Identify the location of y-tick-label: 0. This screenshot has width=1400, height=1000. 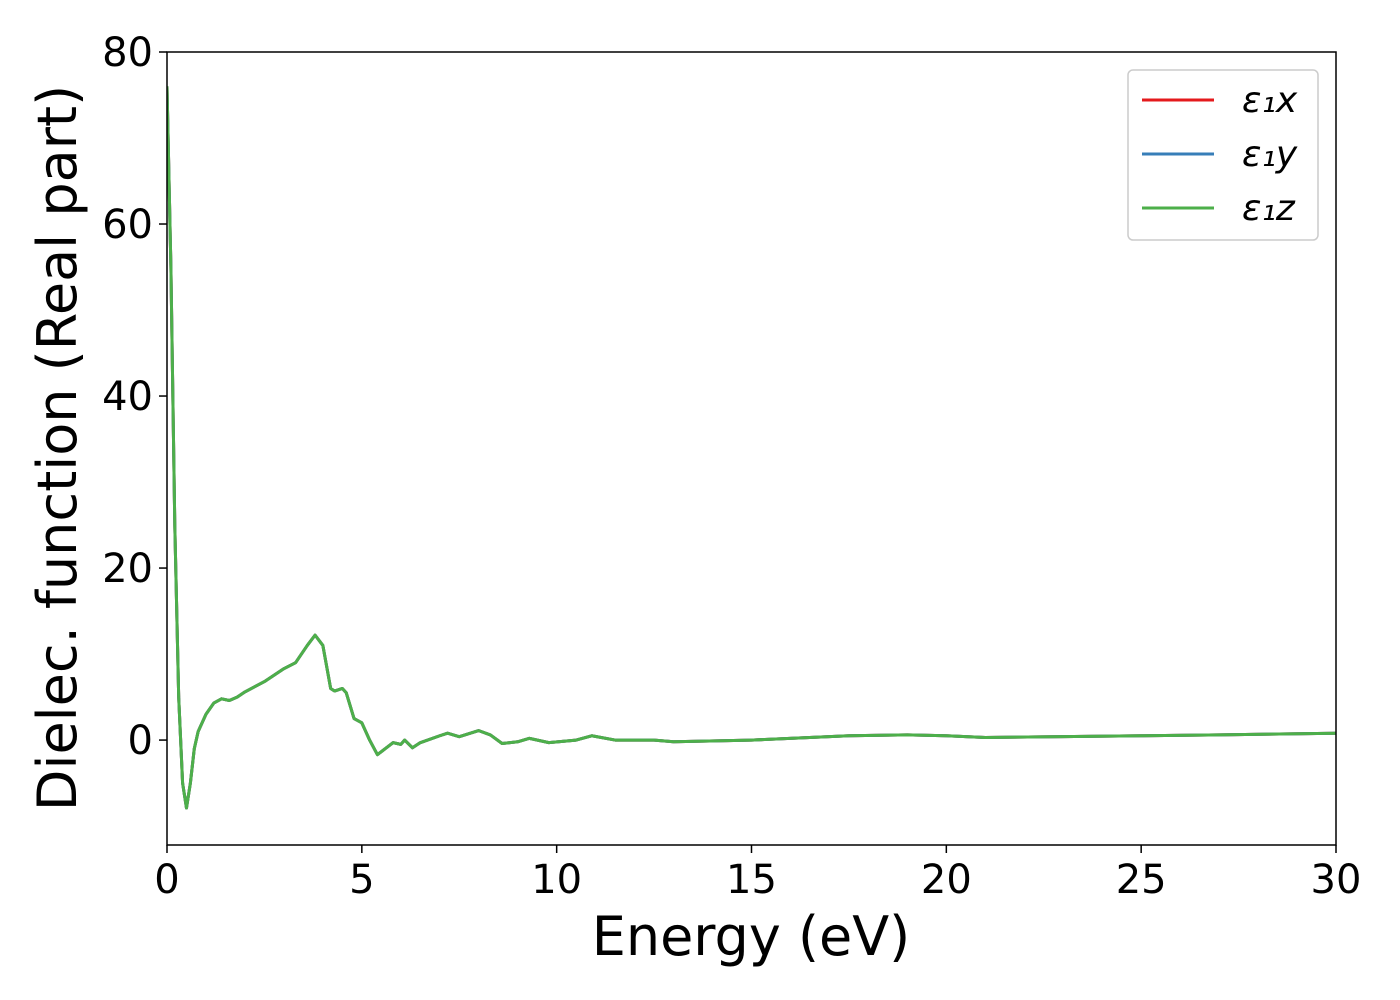
(140, 741).